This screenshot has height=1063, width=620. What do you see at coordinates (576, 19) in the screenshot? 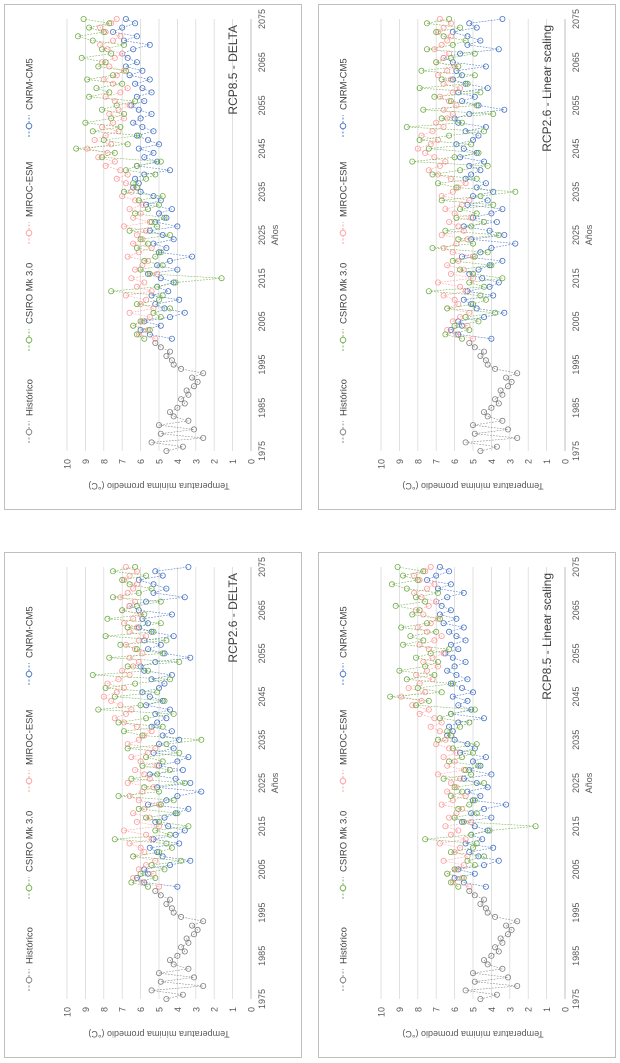
I see `x-tick-label: 2075` at bounding box center [576, 19].